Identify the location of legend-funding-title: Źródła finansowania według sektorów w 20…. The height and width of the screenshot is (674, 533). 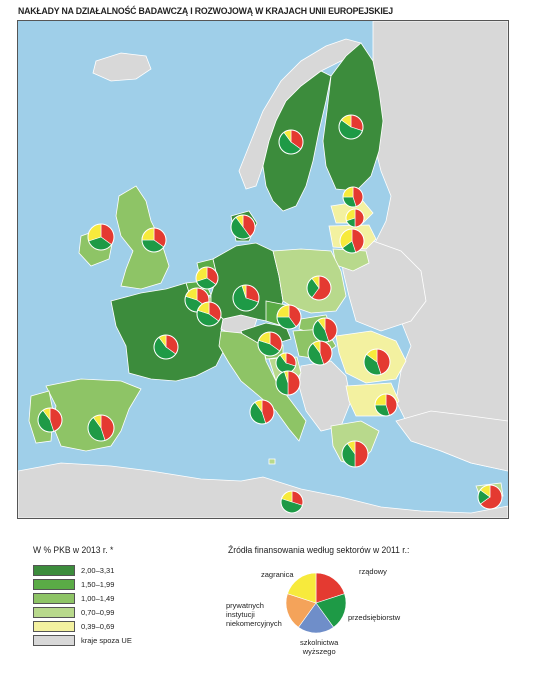
(319, 550).